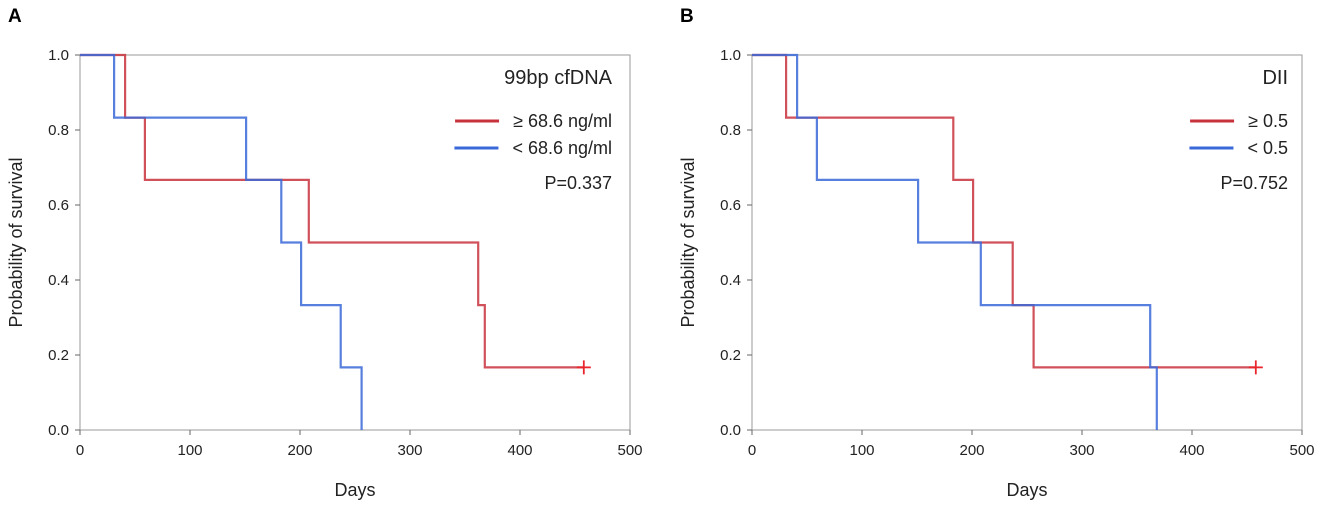 The image size is (1325, 505). What do you see at coordinates (730, 205) in the screenshot?
I see `panel-b-y-tick-label: 0.6` at bounding box center [730, 205].